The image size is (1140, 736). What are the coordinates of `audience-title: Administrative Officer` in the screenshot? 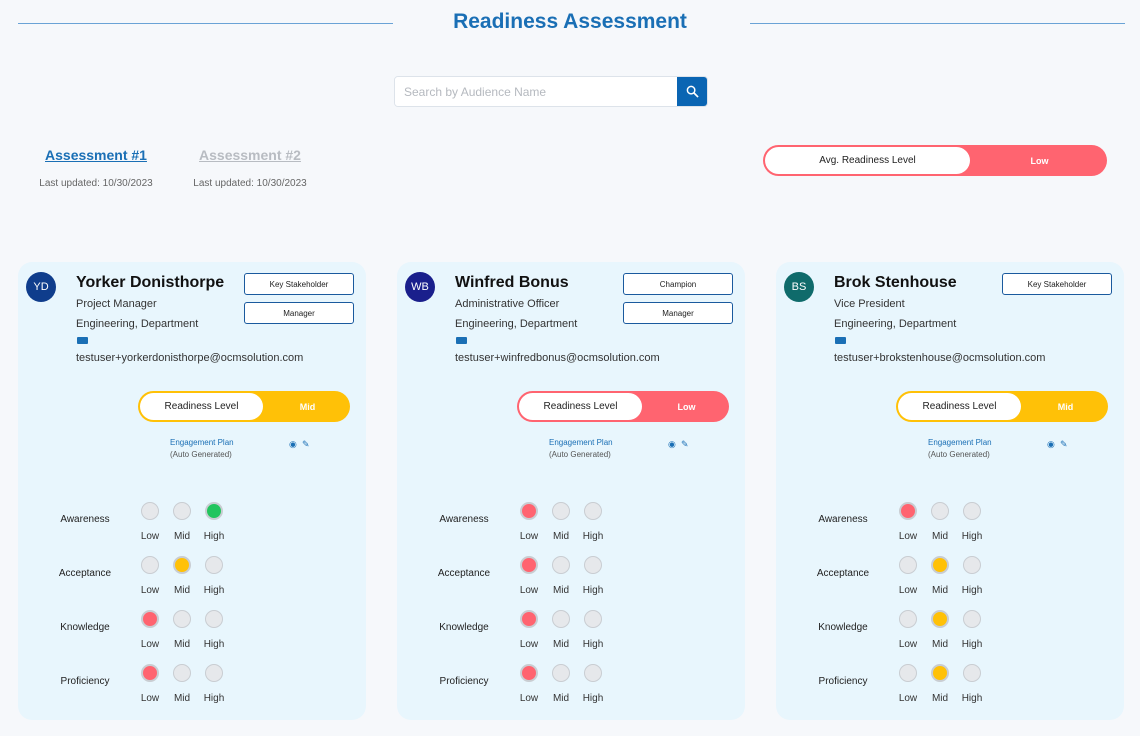 It's located at (507, 304).